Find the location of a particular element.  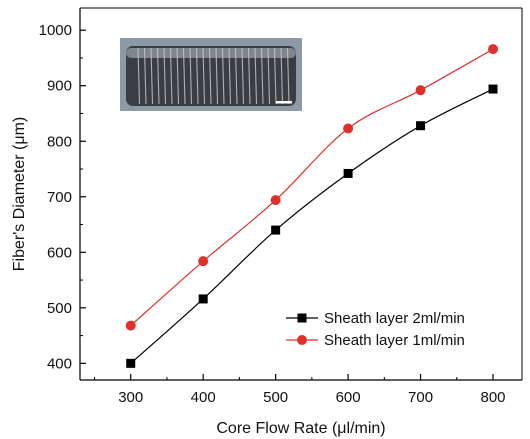

y-axis-title: Fiber's Diameter (μm) is located at coordinates (19, 194).